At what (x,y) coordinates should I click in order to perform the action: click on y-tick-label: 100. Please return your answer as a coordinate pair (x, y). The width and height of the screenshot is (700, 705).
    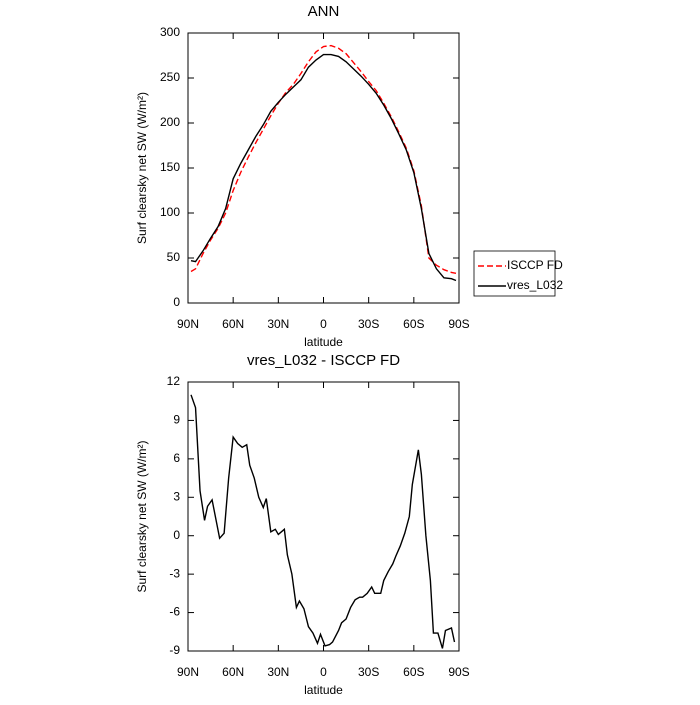
    Looking at the image, I should click on (170, 212).